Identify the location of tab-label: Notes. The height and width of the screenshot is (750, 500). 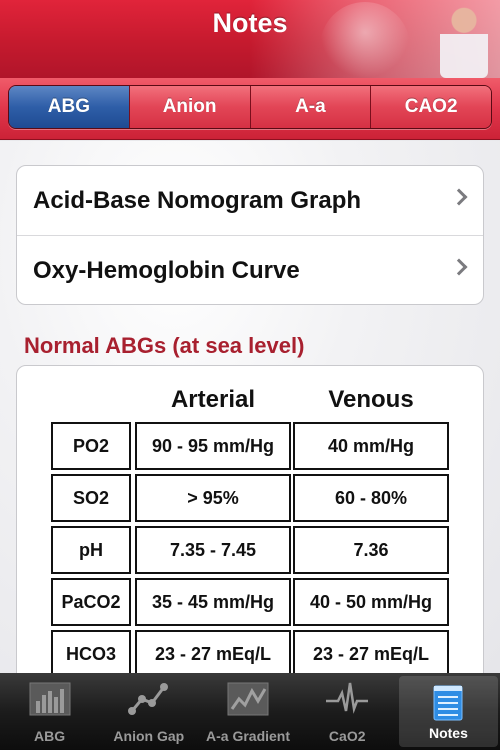
(448, 733).